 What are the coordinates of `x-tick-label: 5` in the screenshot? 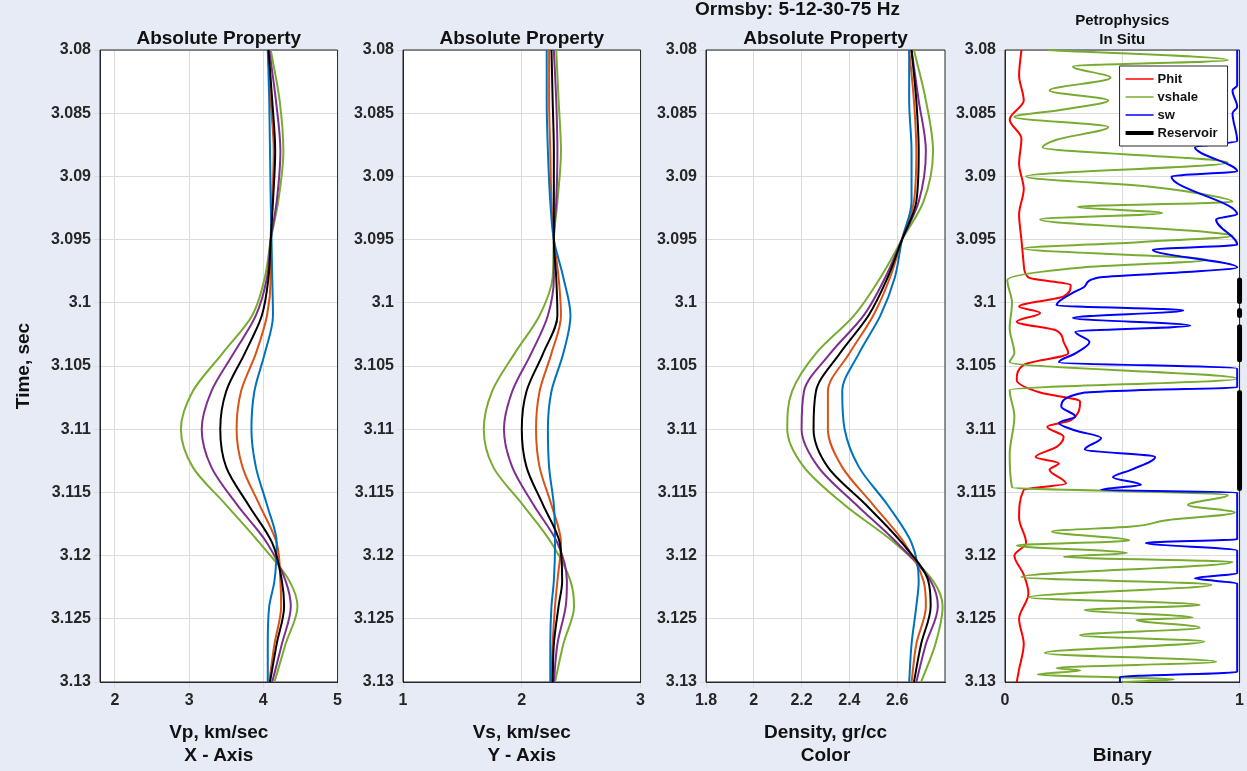 It's located at (338, 700).